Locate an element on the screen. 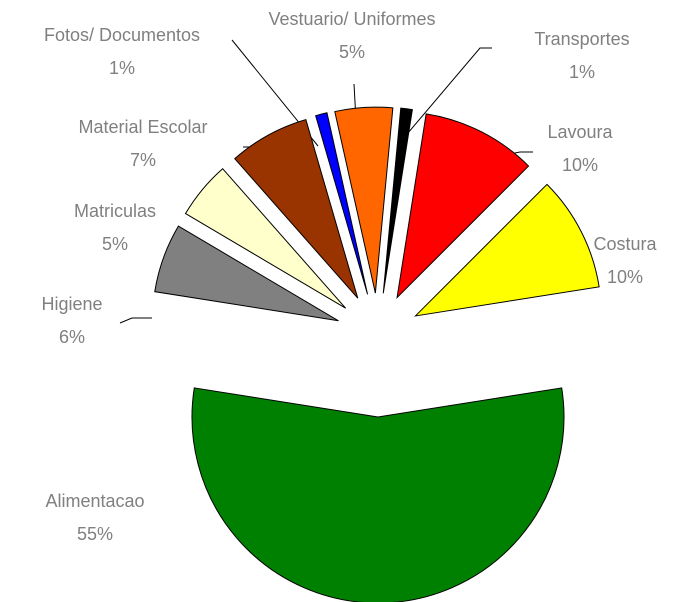 The image size is (678, 602). slice-value-label: 7% is located at coordinates (143, 160).